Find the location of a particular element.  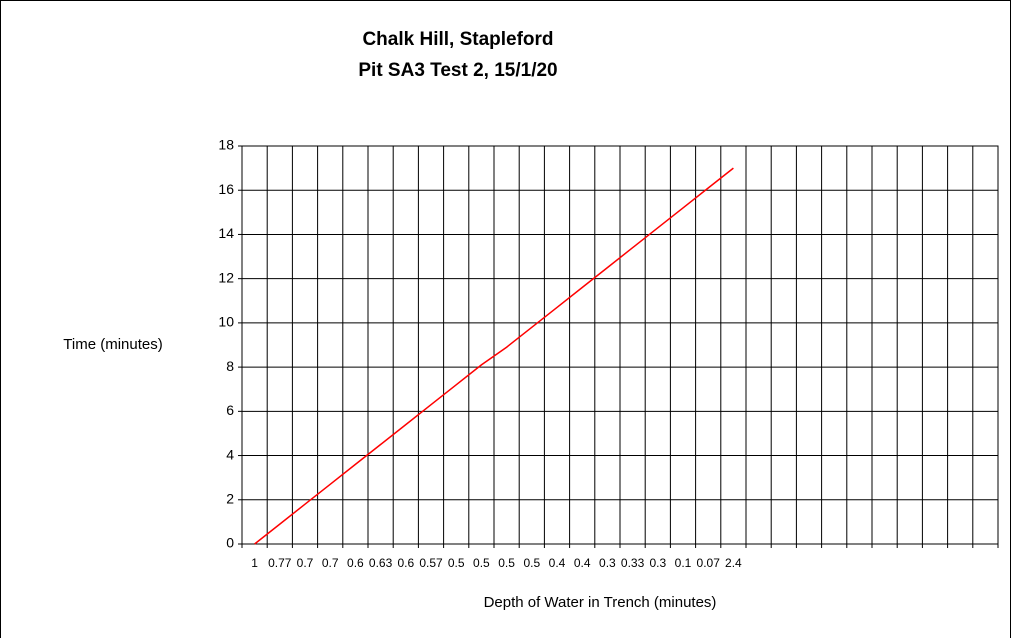

y-tick-label: 12 is located at coordinates (226, 277).